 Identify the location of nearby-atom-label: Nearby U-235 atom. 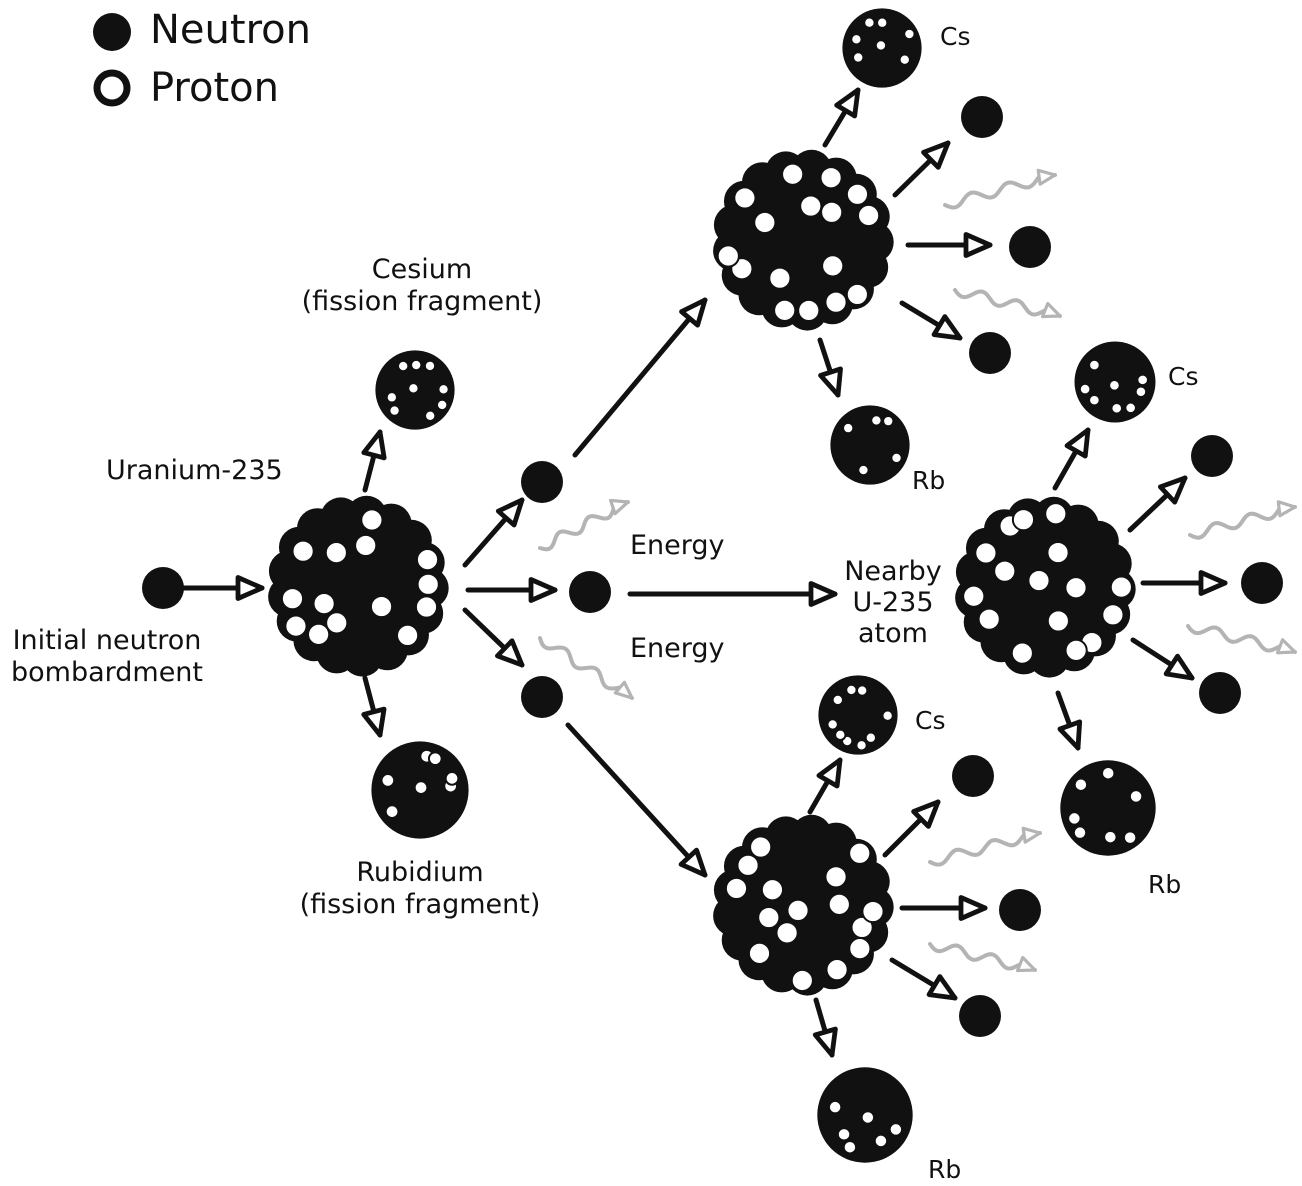
(893, 602).